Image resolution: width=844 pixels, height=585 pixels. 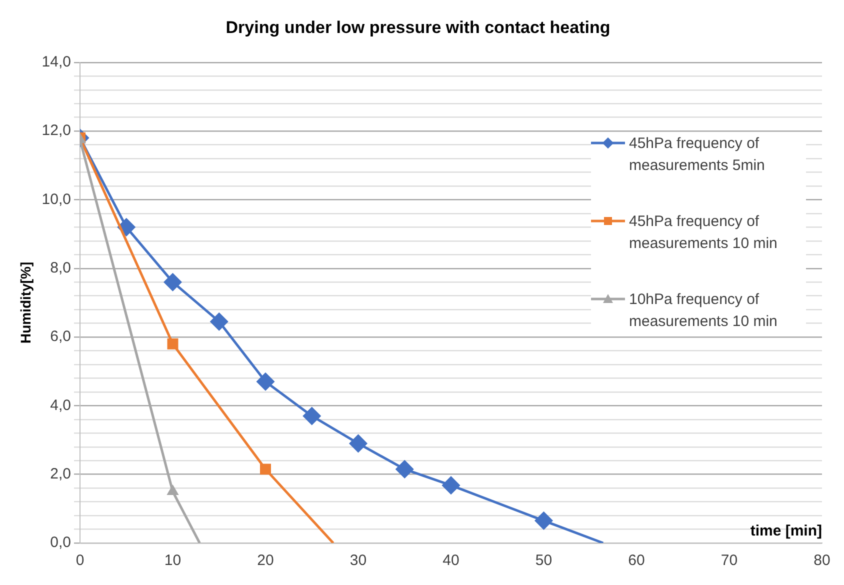 I want to click on chart-title: Drying under low pressure with contact heating, so click(x=418, y=27).